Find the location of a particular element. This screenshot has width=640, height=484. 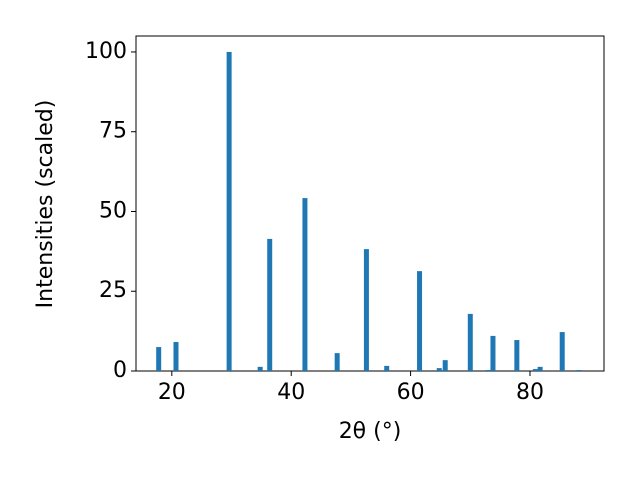

y-tick-label: 50 is located at coordinates (113, 210).